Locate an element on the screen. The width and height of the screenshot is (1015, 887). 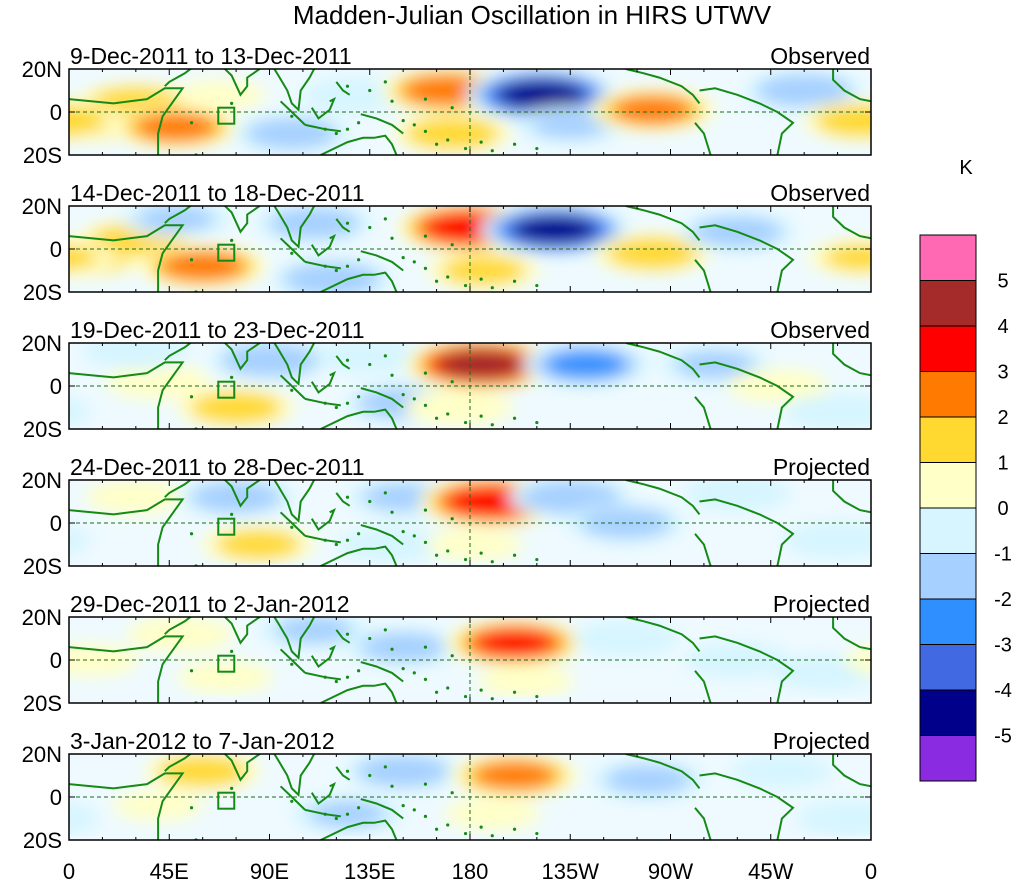
colorbar-label: 4 is located at coordinates (1002, 327).